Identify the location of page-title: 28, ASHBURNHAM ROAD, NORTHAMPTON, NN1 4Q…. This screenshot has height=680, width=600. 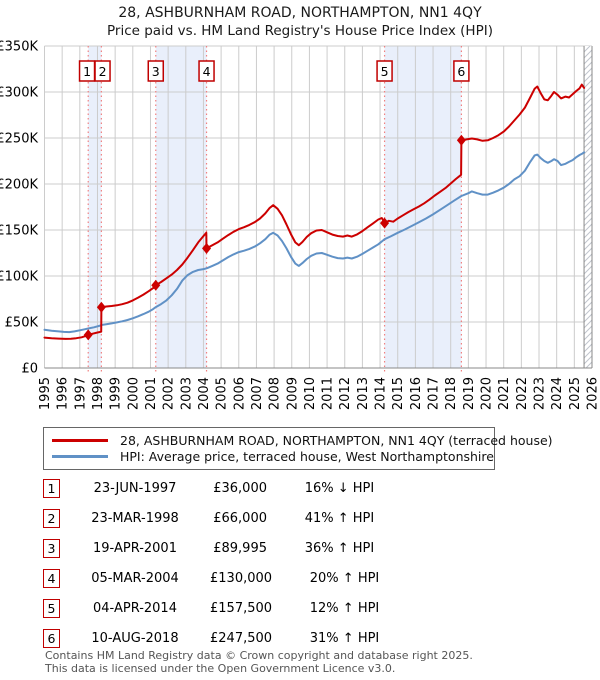
(300, 13).